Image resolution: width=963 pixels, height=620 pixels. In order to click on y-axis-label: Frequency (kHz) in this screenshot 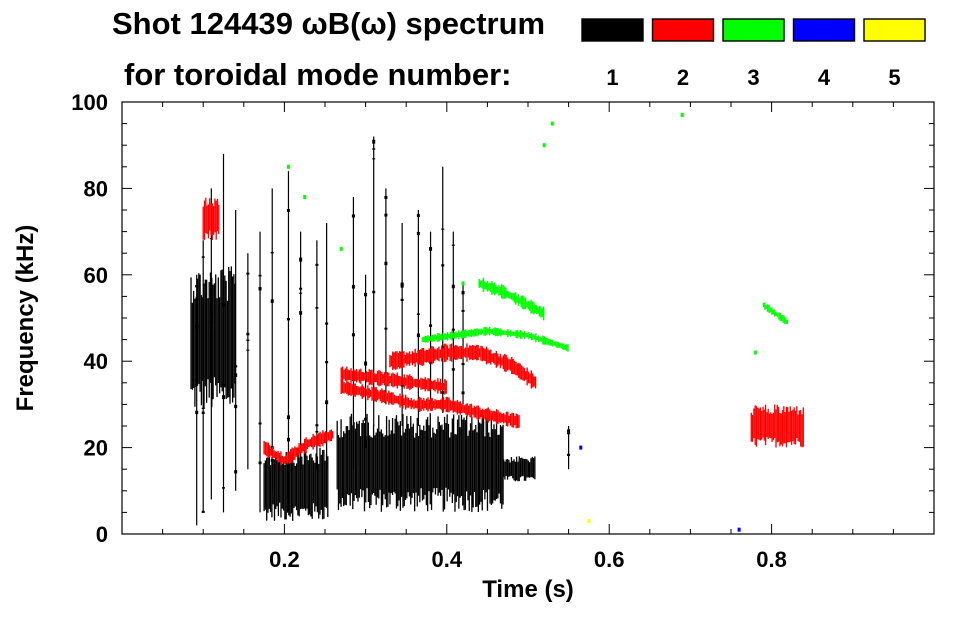, I will do `click(25, 318)`.